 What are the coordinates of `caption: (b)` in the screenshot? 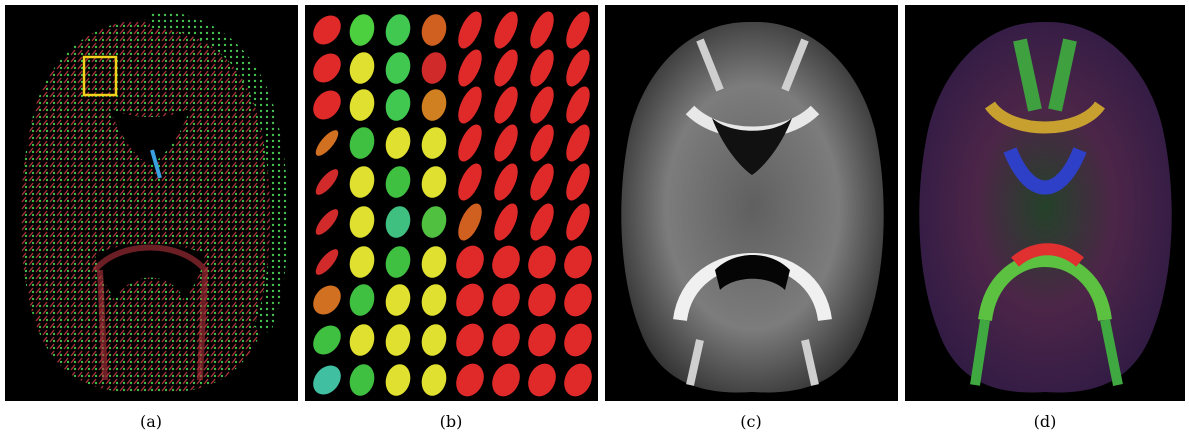 It's located at (451, 421).